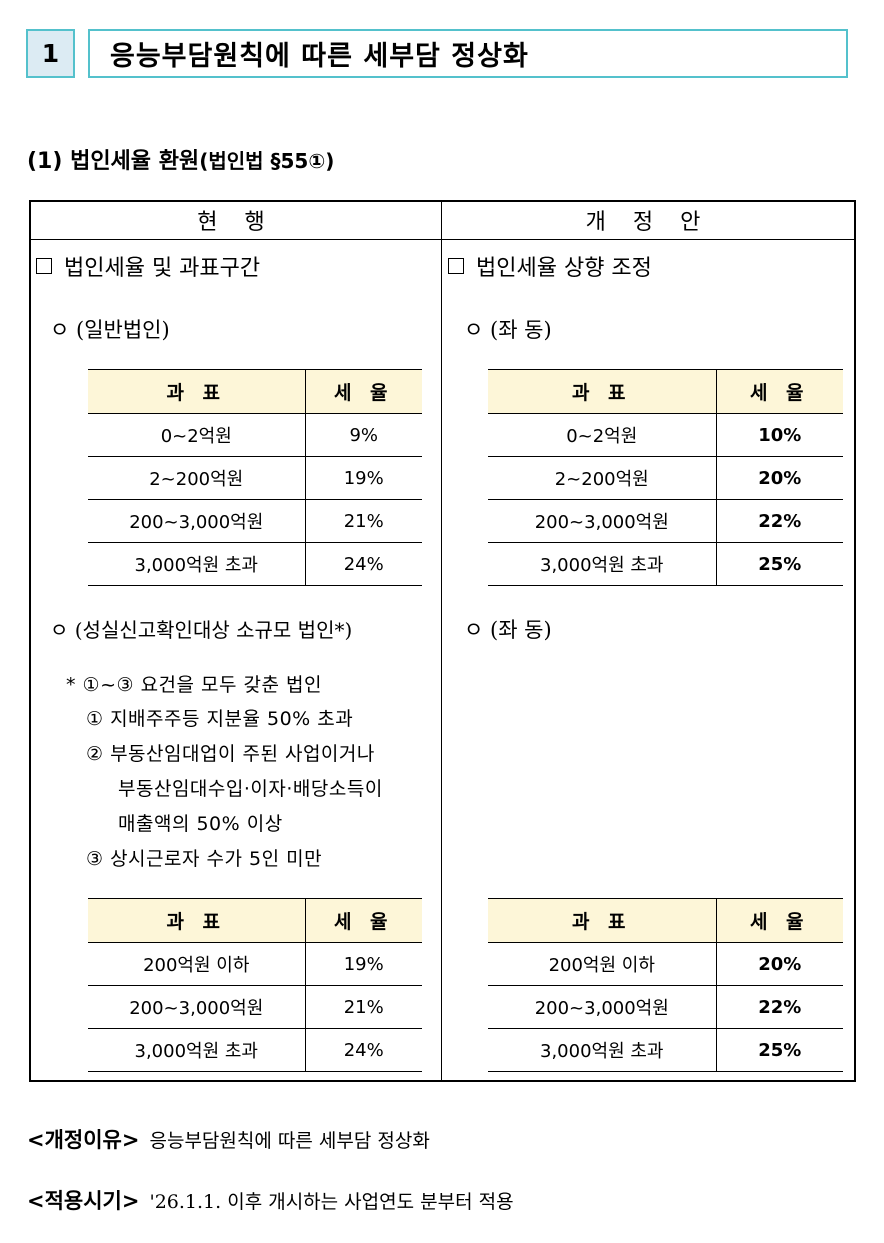 This screenshot has width=884, height=1243. Describe the element at coordinates (250, 789) in the screenshot. I see `note-line: 부동산임대수입·이자·배당소득이` at that location.